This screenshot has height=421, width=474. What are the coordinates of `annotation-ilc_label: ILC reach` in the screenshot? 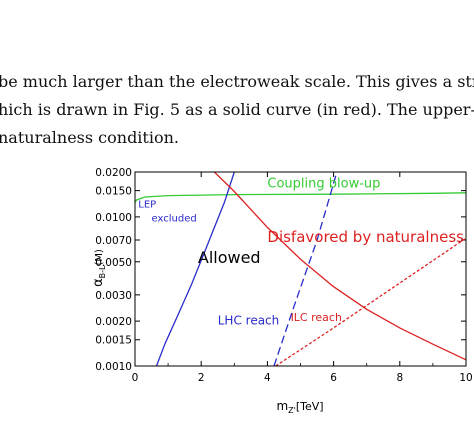 It's located at (316, 317).